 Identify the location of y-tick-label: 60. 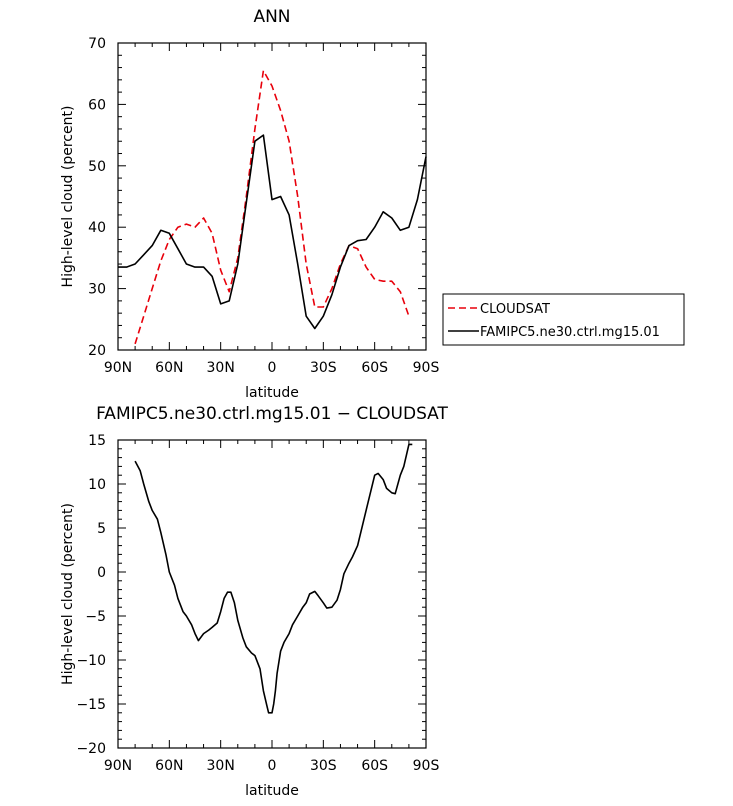
(97, 105).